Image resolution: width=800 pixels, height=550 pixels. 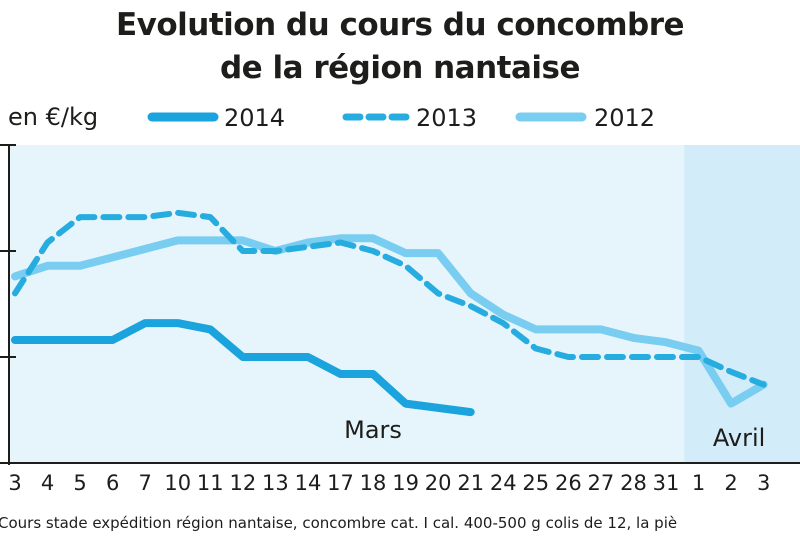 I want to click on chart-title-line-1: Evolution du cours du concombre, so click(x=400, y=25).